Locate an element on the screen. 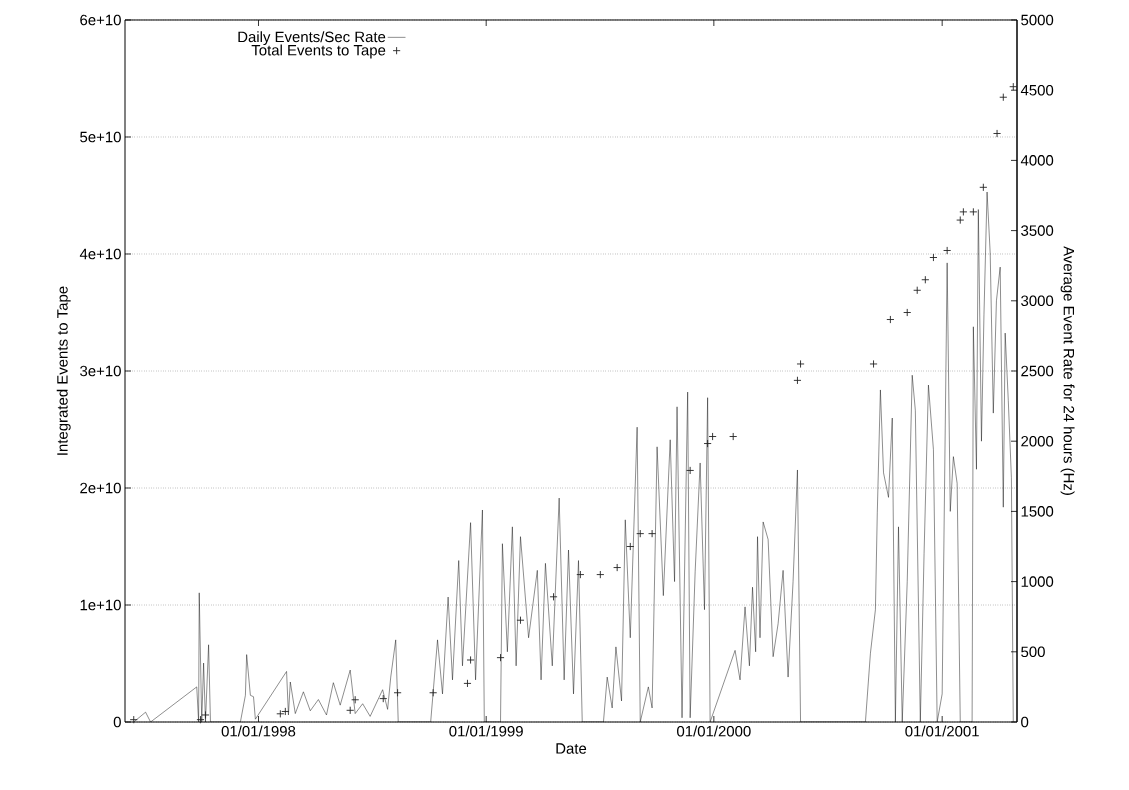 This screenshot has height=790, width=1129. y-tick-label: 1e+10 is located at coordinates (100, 605).